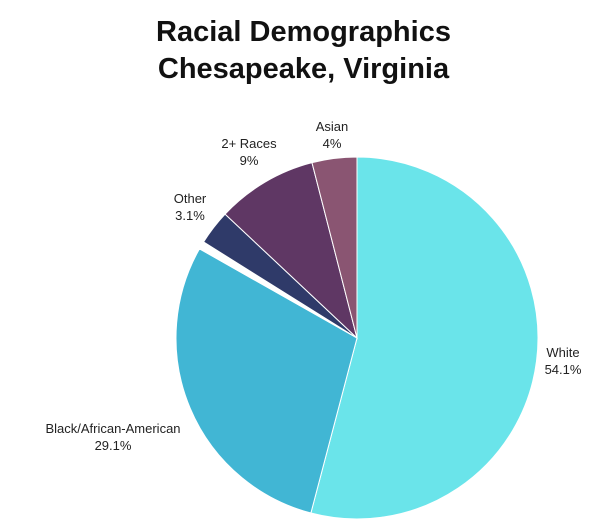 The width and height of the screenshot is (607, 522). I want to click on chart-title-block: Racial Demographics Chesapeake, Virginia, so click(303, 51).